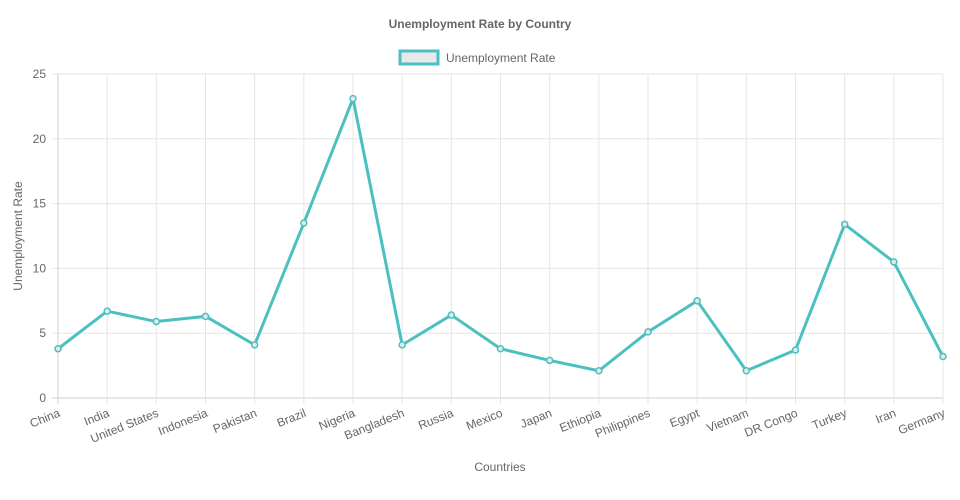 The width and height of the screenshot is (960, 500). I want to click on y-axis-ticks: 0 5 10 15 20 25, so click(40, 236).